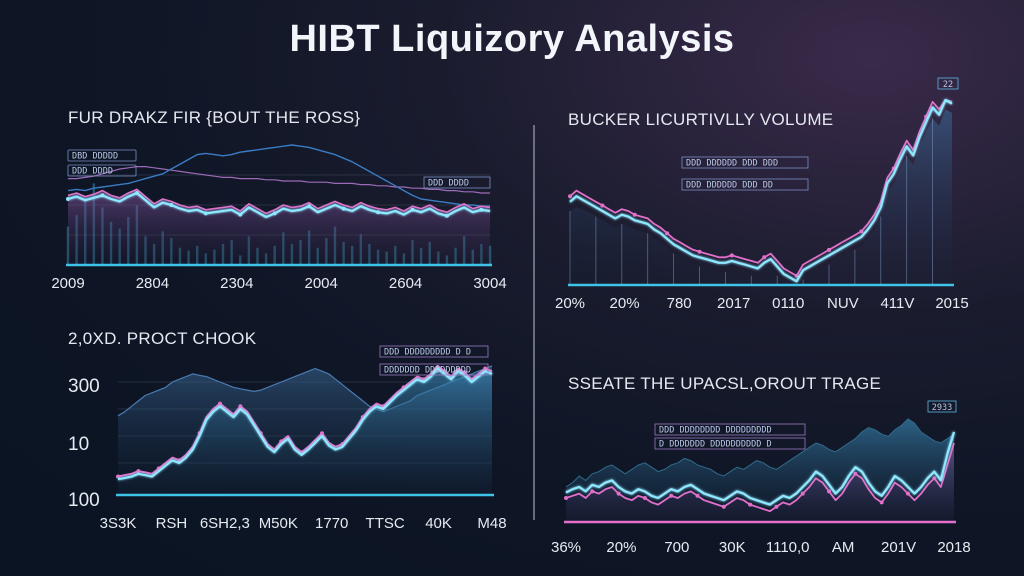 The height and width of the screenshot is (576, 1024). Describe the element at coordinates (534, 322) in the screenshot. I see `panel-divider` at that location.